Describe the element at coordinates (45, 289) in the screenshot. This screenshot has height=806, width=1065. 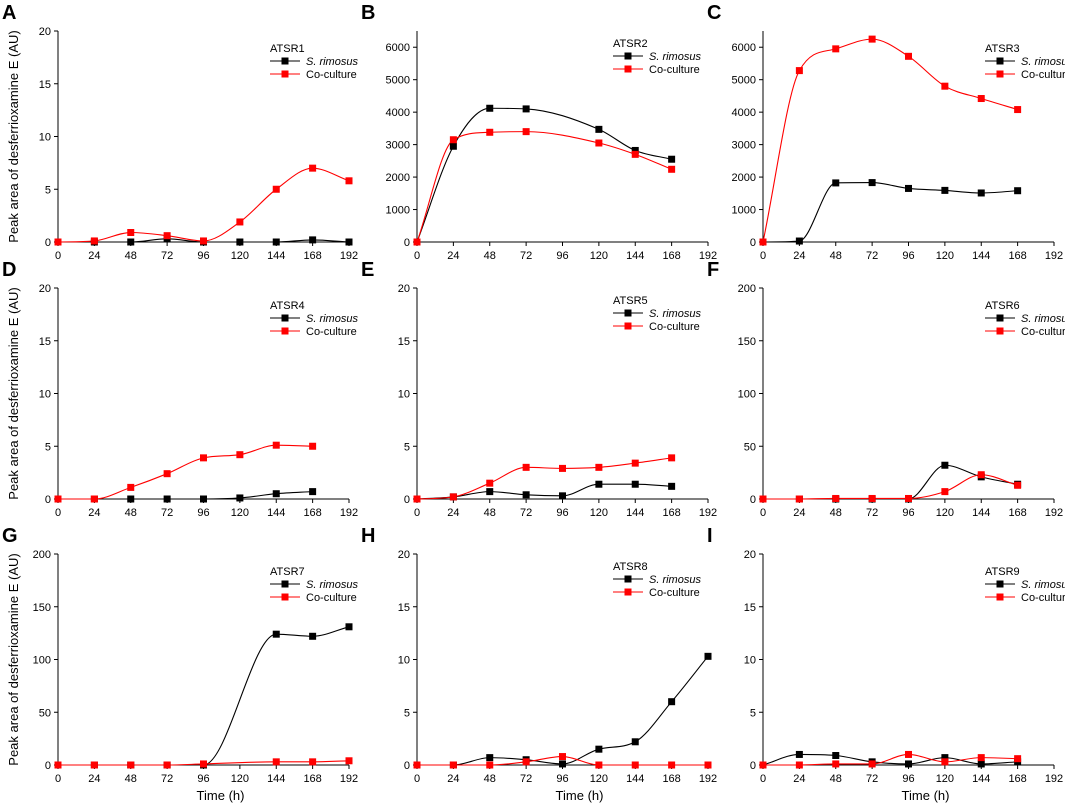
I see `y-tick-label: 20` at that location.